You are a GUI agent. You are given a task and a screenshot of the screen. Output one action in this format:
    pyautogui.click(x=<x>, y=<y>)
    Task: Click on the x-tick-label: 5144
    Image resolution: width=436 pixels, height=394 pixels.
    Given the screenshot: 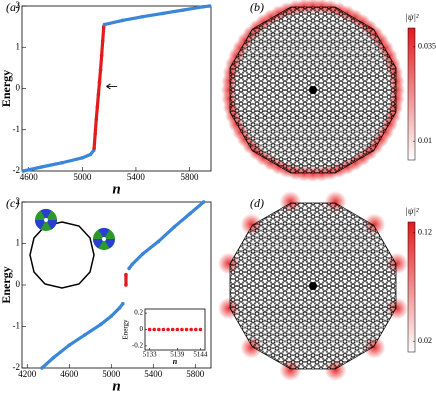 What is the action you would take?
    pyautogui.click(x=200, y=355)
    